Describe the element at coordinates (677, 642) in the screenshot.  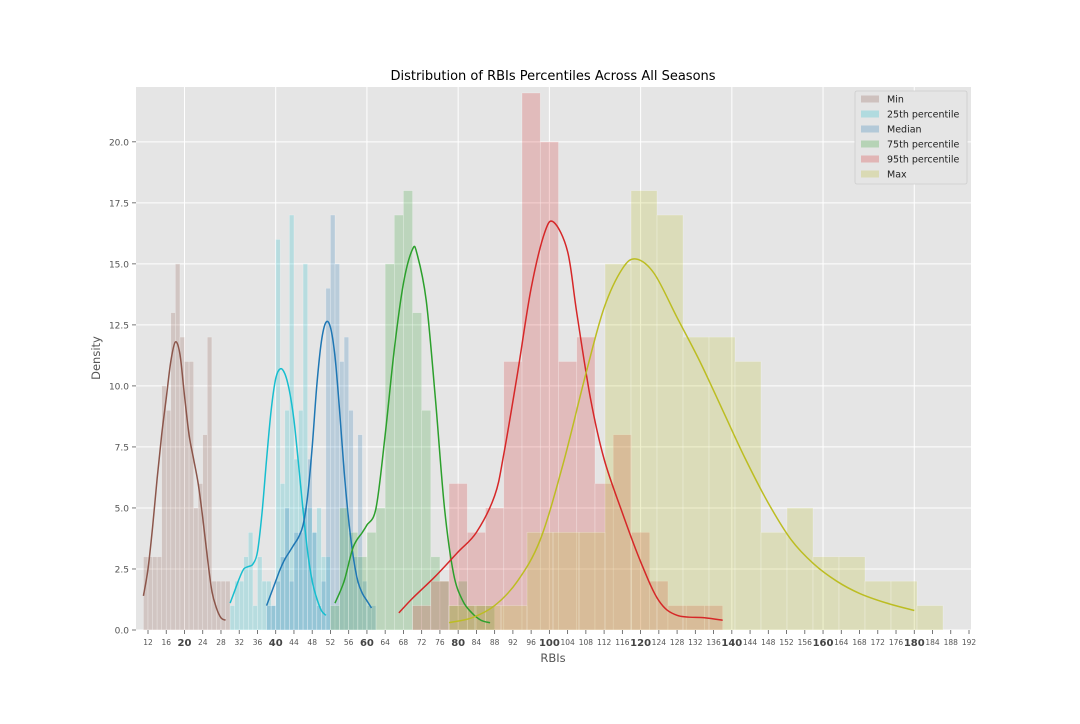
I see `x-tick-label: 128` at that location.